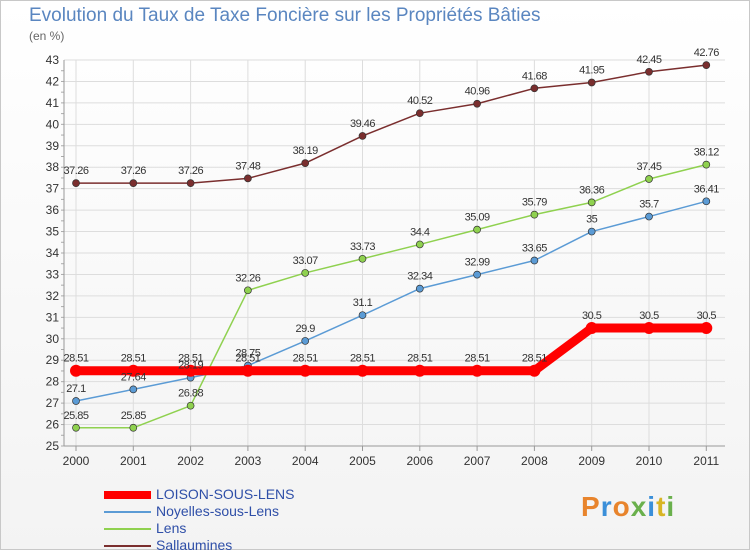  Describe the element at coordinates (652, 506) in the screenshot. I see `logo-letter: i` at that location.